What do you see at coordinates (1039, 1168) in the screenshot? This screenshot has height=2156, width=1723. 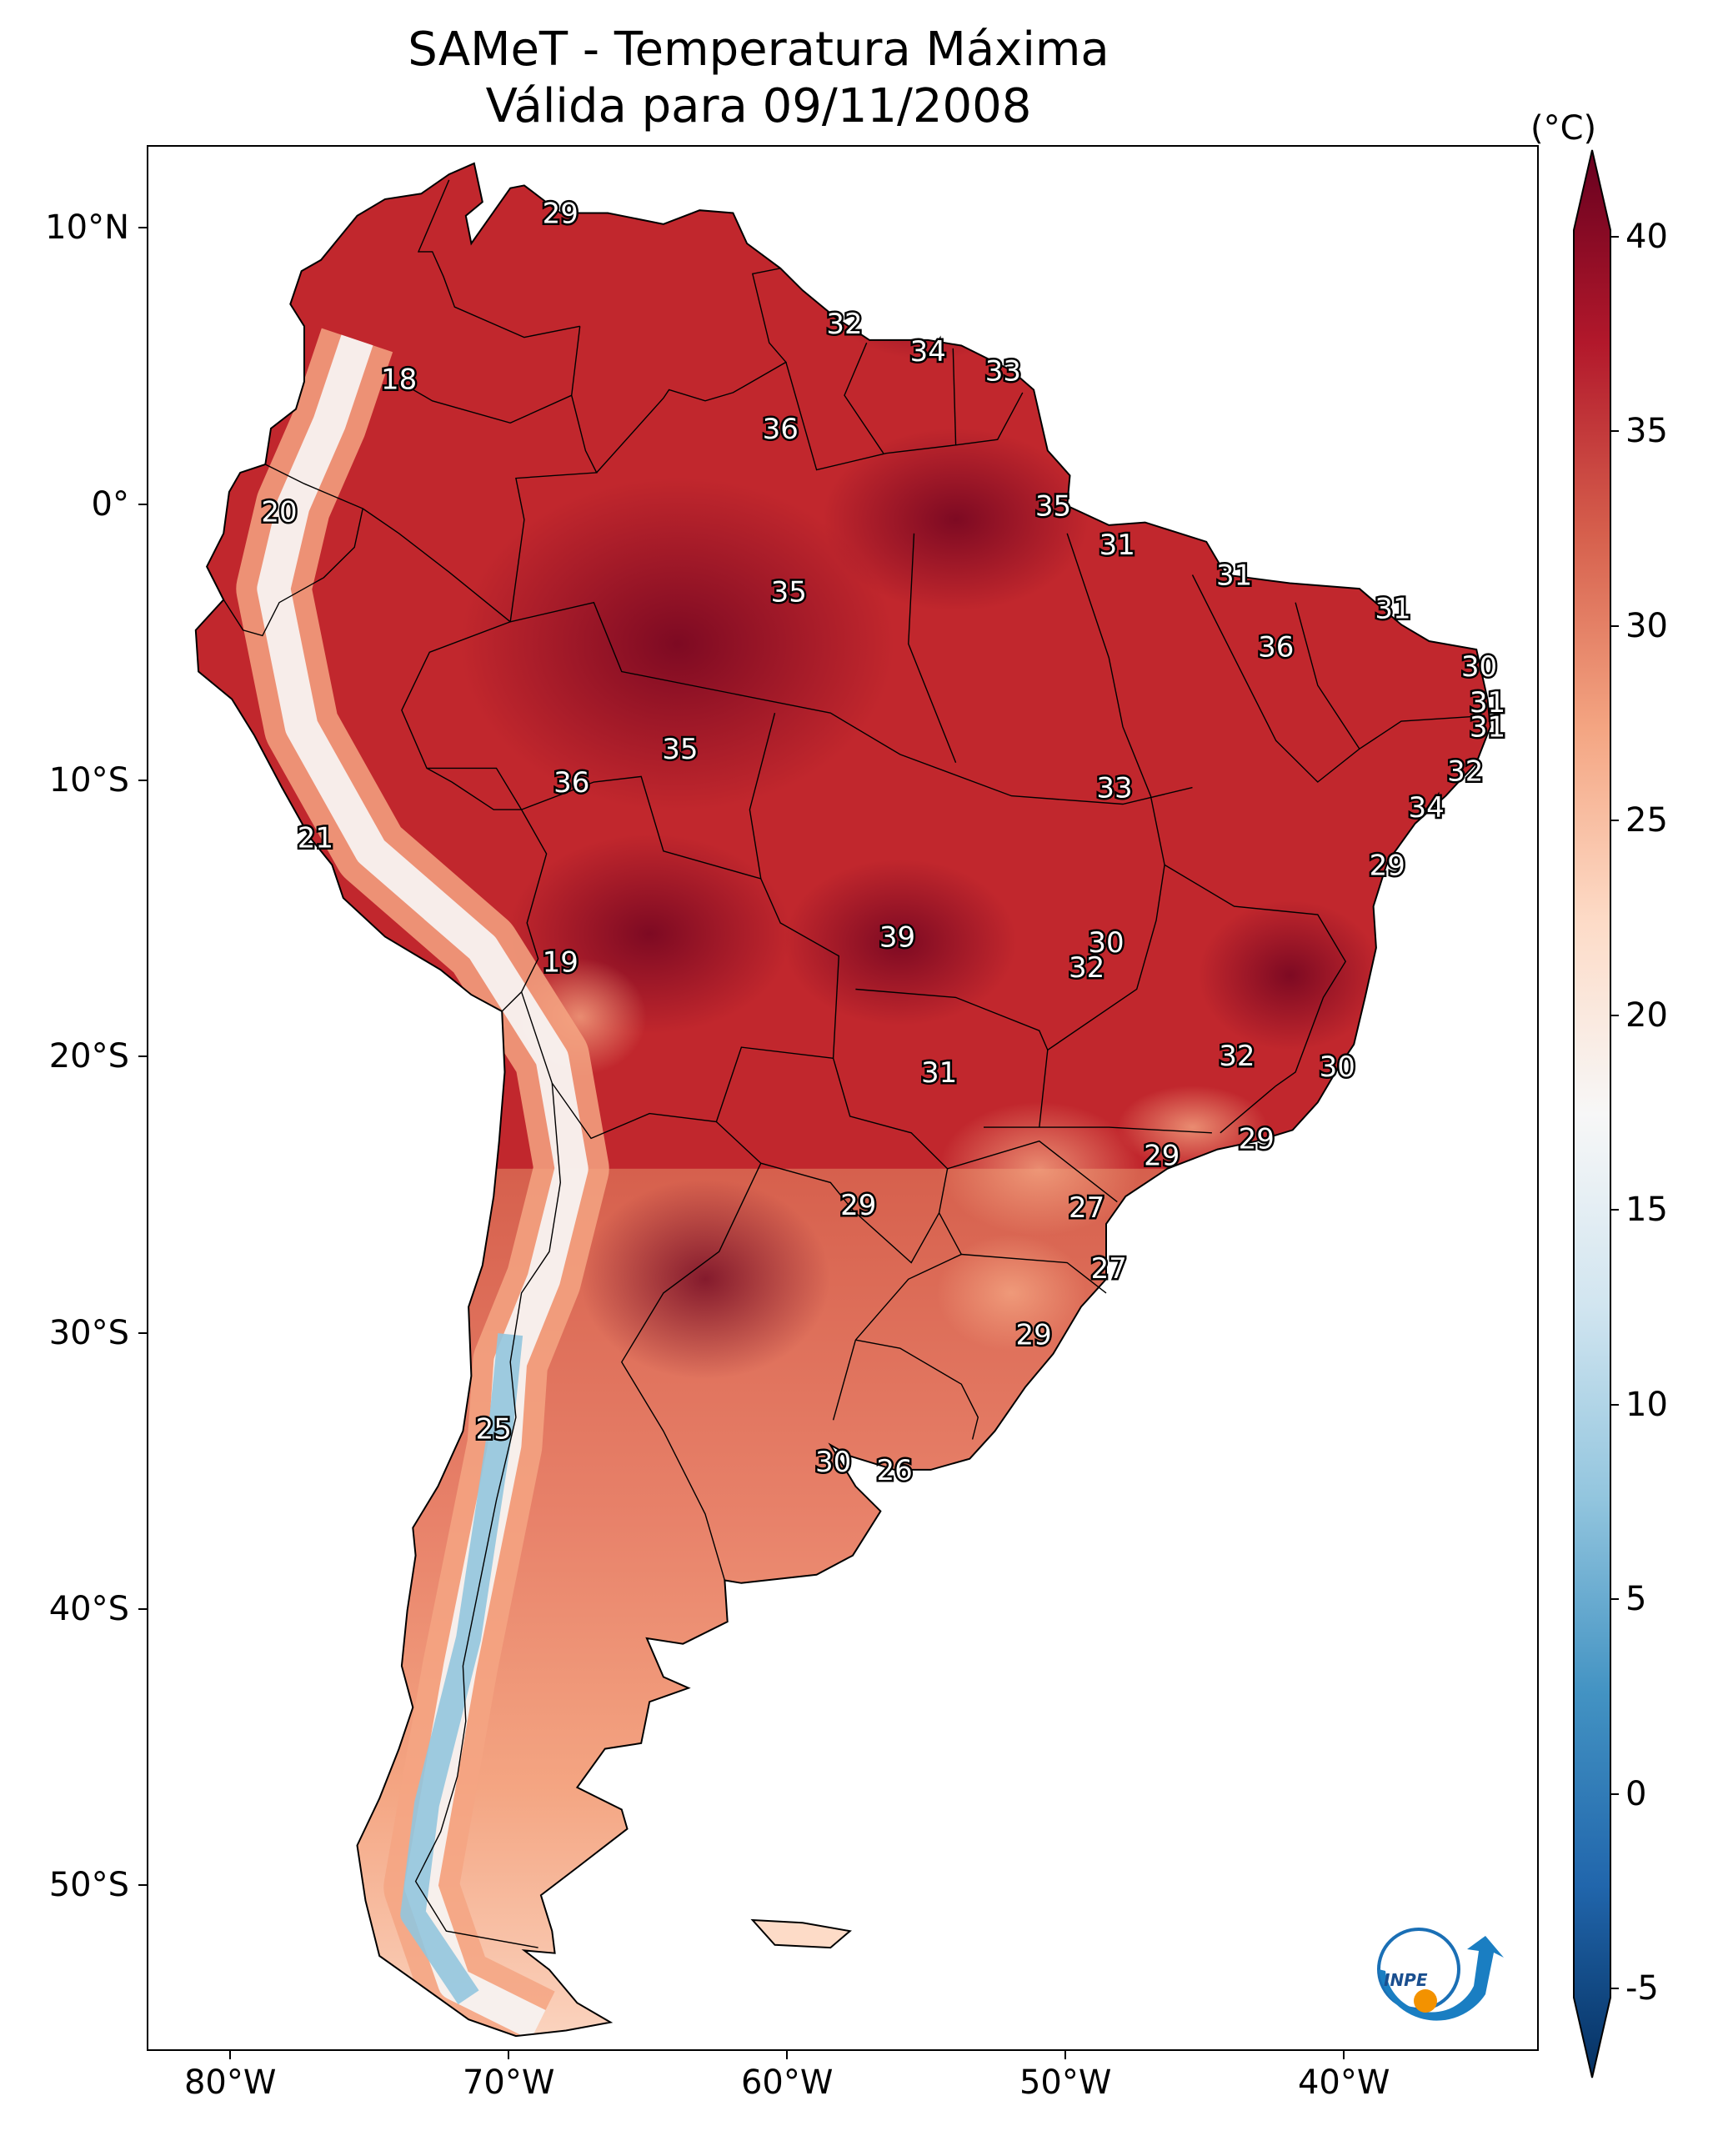 I see `mild-zone` at bounding box center [1039, 1168].